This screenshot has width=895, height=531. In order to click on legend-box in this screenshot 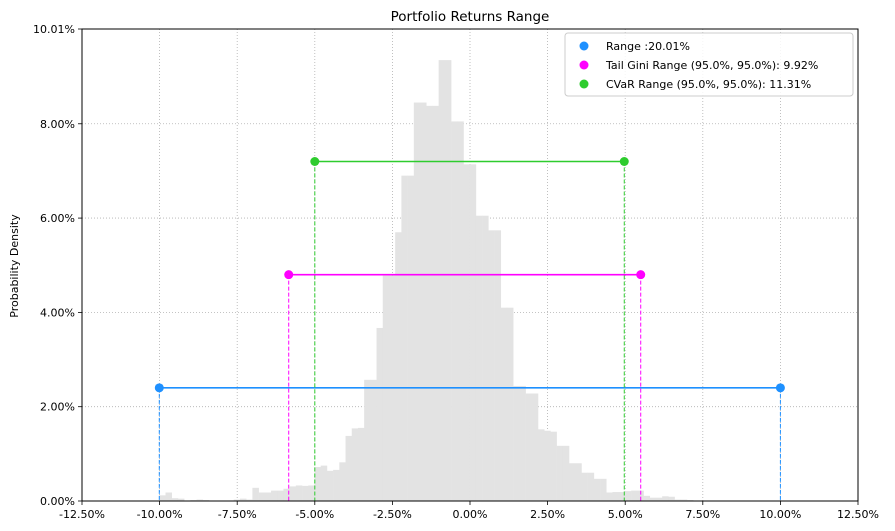, I will do `click(709, 64)`.